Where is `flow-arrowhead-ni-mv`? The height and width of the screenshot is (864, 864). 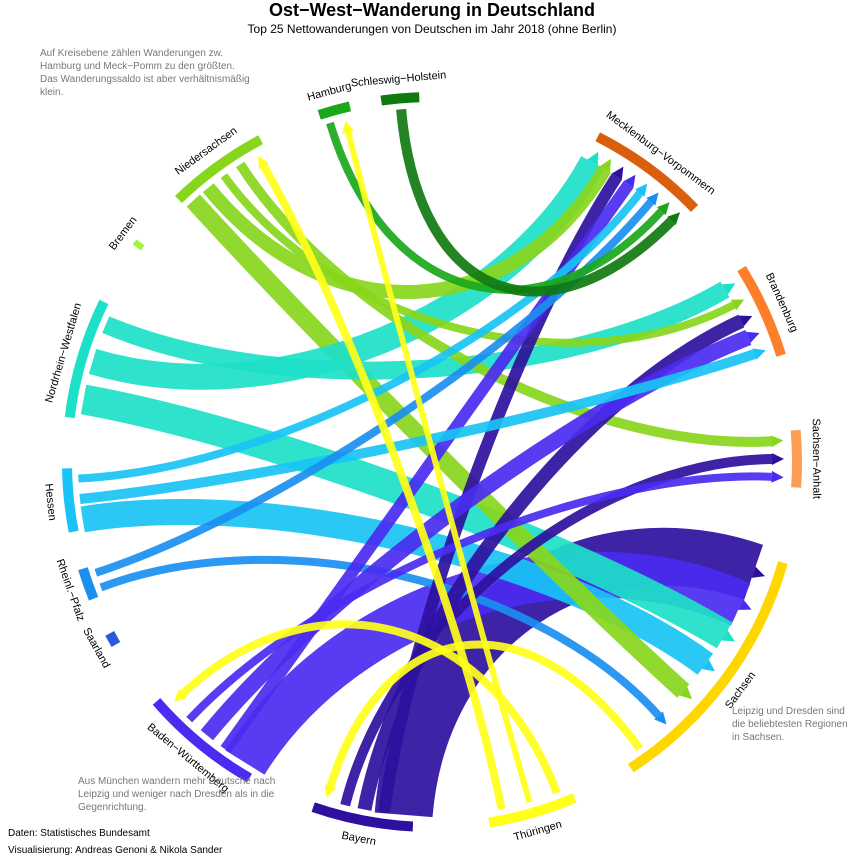
flow-arrowhead-ni-mv is located at coordinates (605, 165).